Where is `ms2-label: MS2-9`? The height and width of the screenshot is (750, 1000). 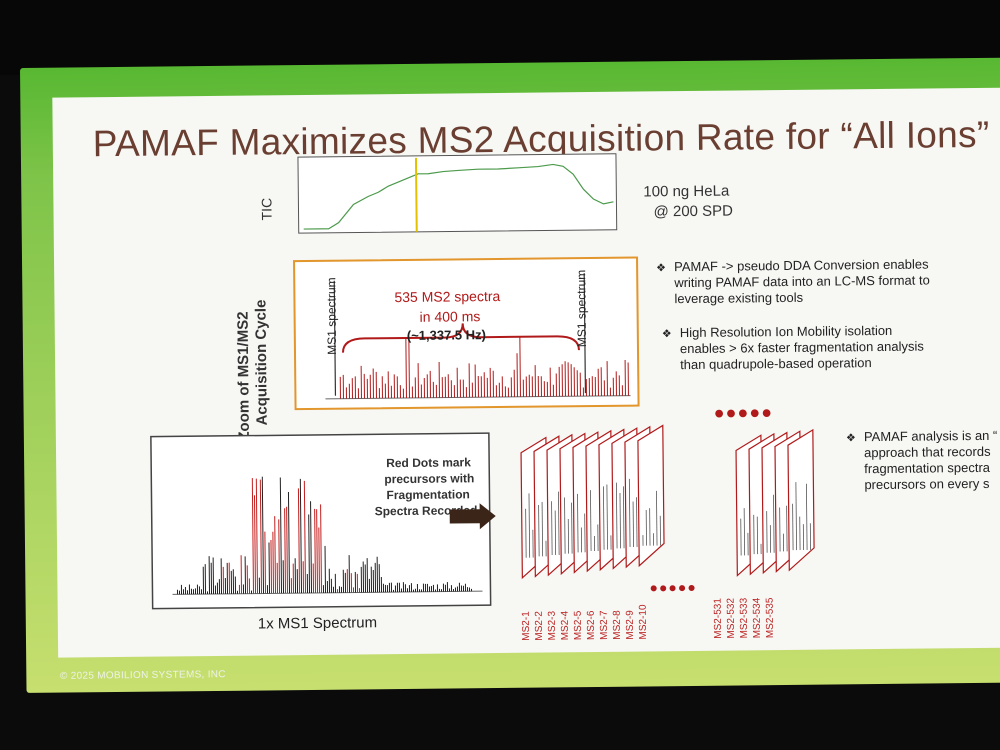 ms2-label: MS2-9 is located at coordinates (630, 625).